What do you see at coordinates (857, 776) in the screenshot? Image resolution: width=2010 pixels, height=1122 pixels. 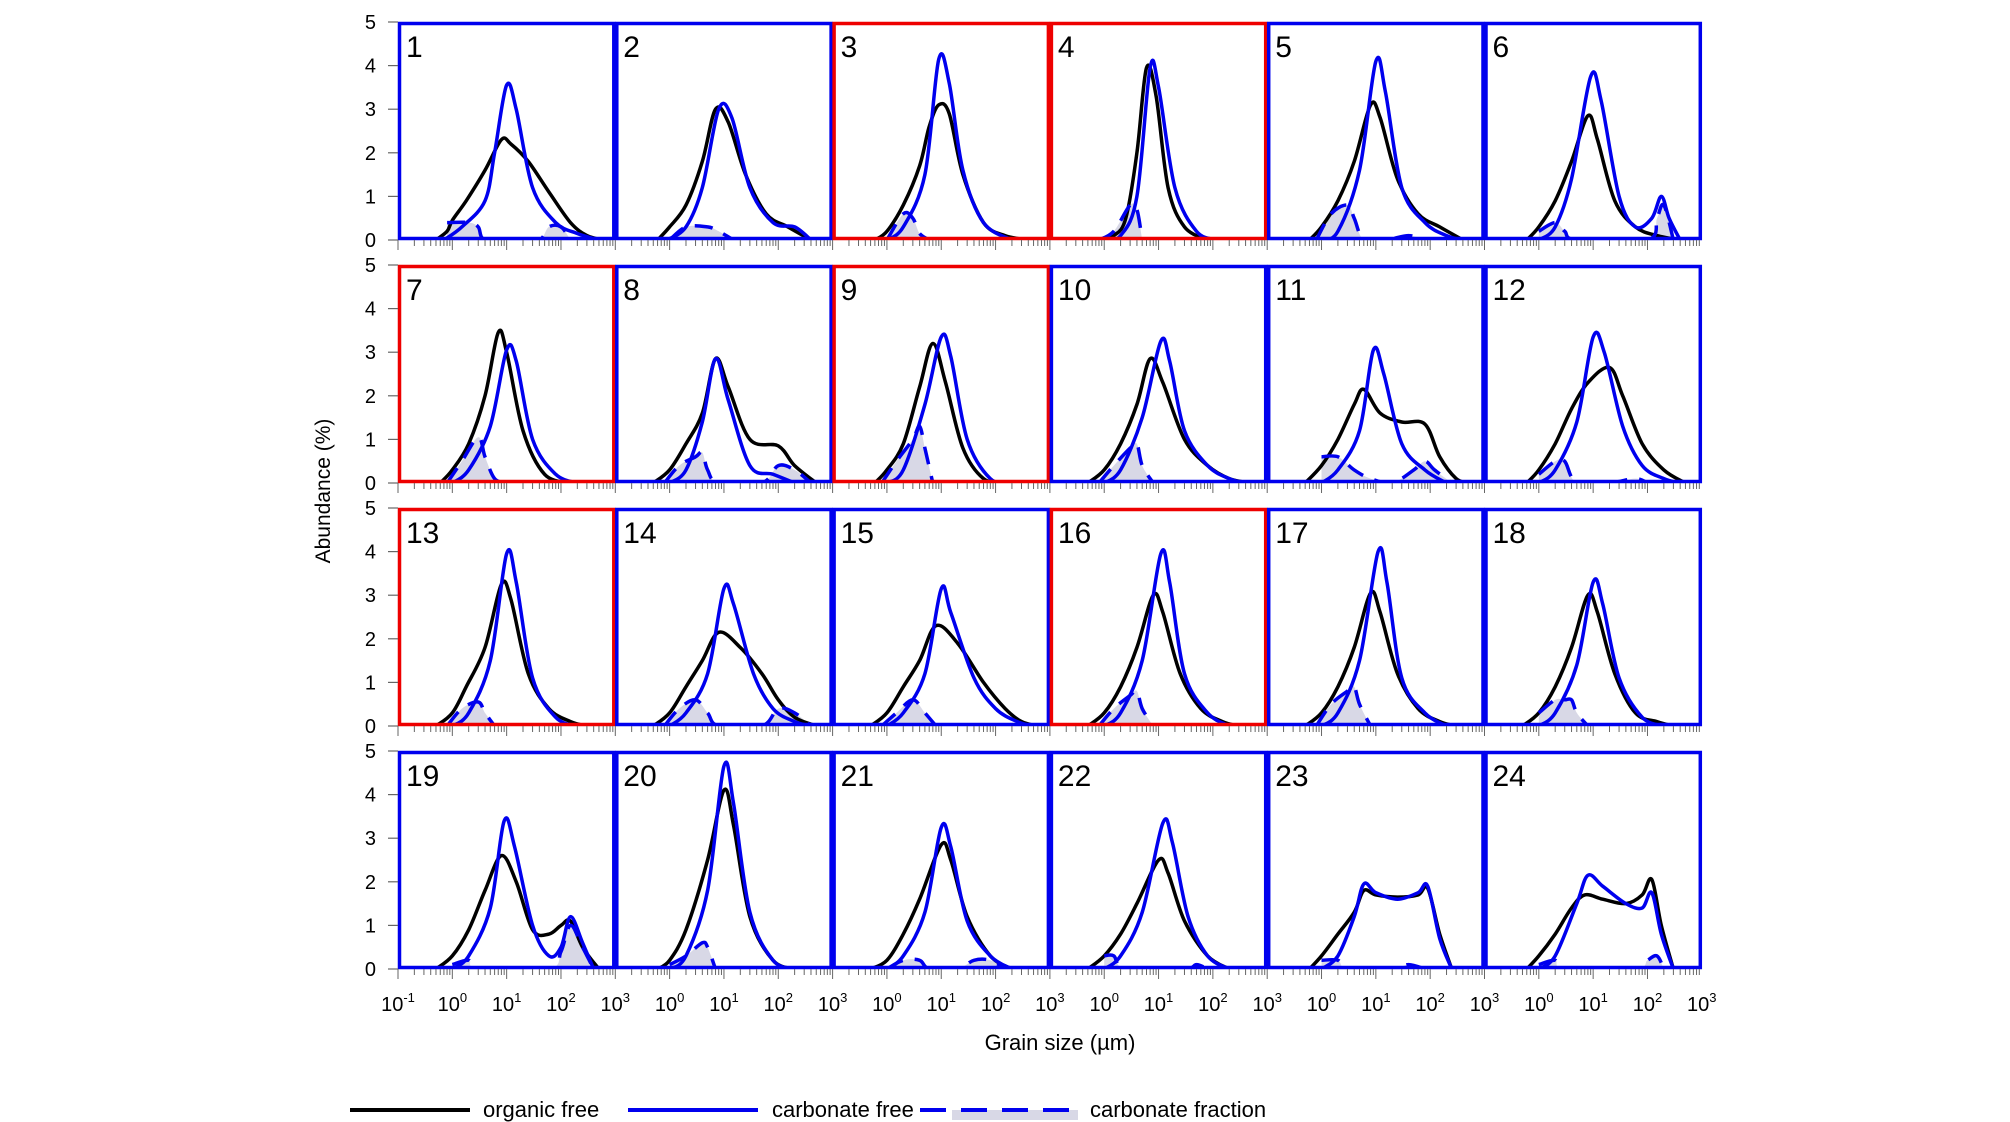 I see `panel-number: 21` at bounding box center [857, 776].